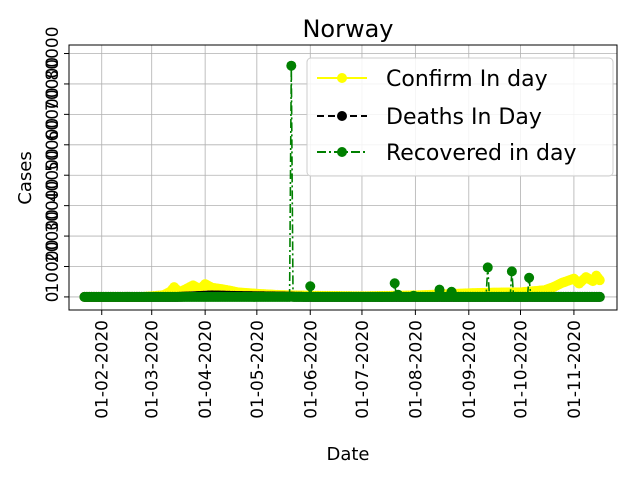 The width and height of the screenshot is (640, 480). What do you see at coordinates (467, 79) in the screenshot?
I see `legend-label-confirm: Confirm In day` at bounding box center [467, 79].